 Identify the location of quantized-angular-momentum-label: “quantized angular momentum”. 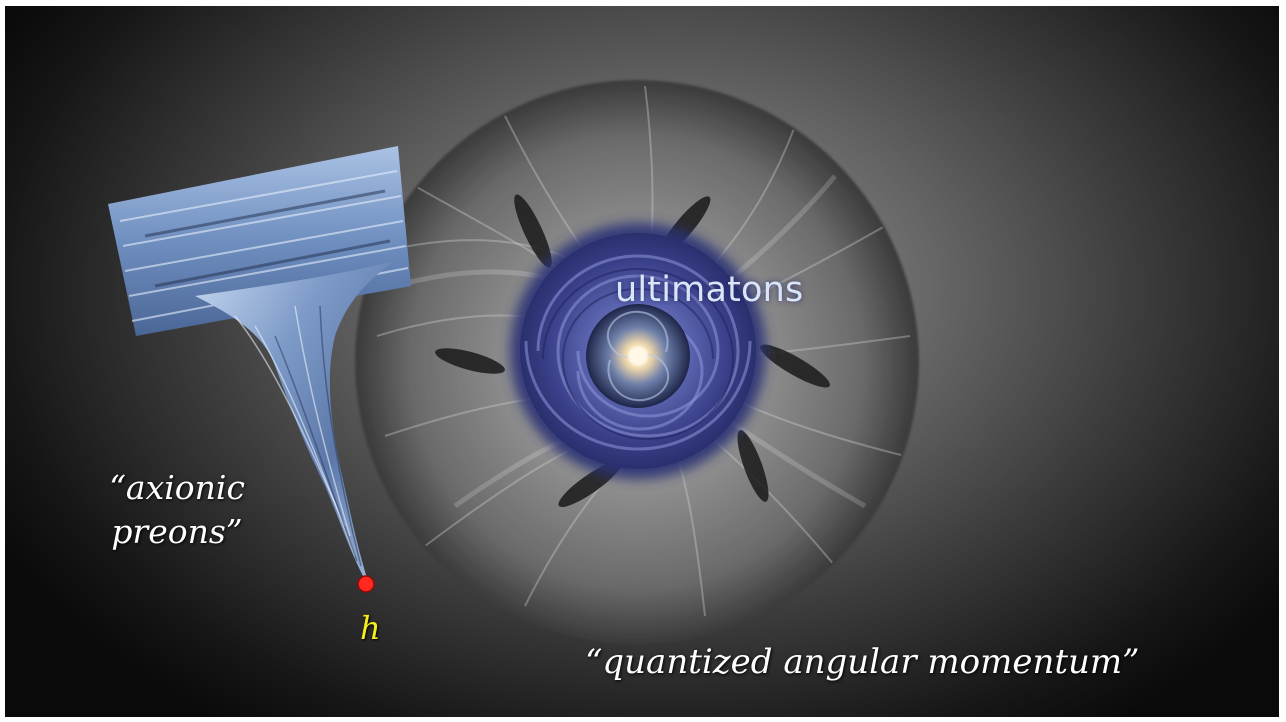
(862, 662).